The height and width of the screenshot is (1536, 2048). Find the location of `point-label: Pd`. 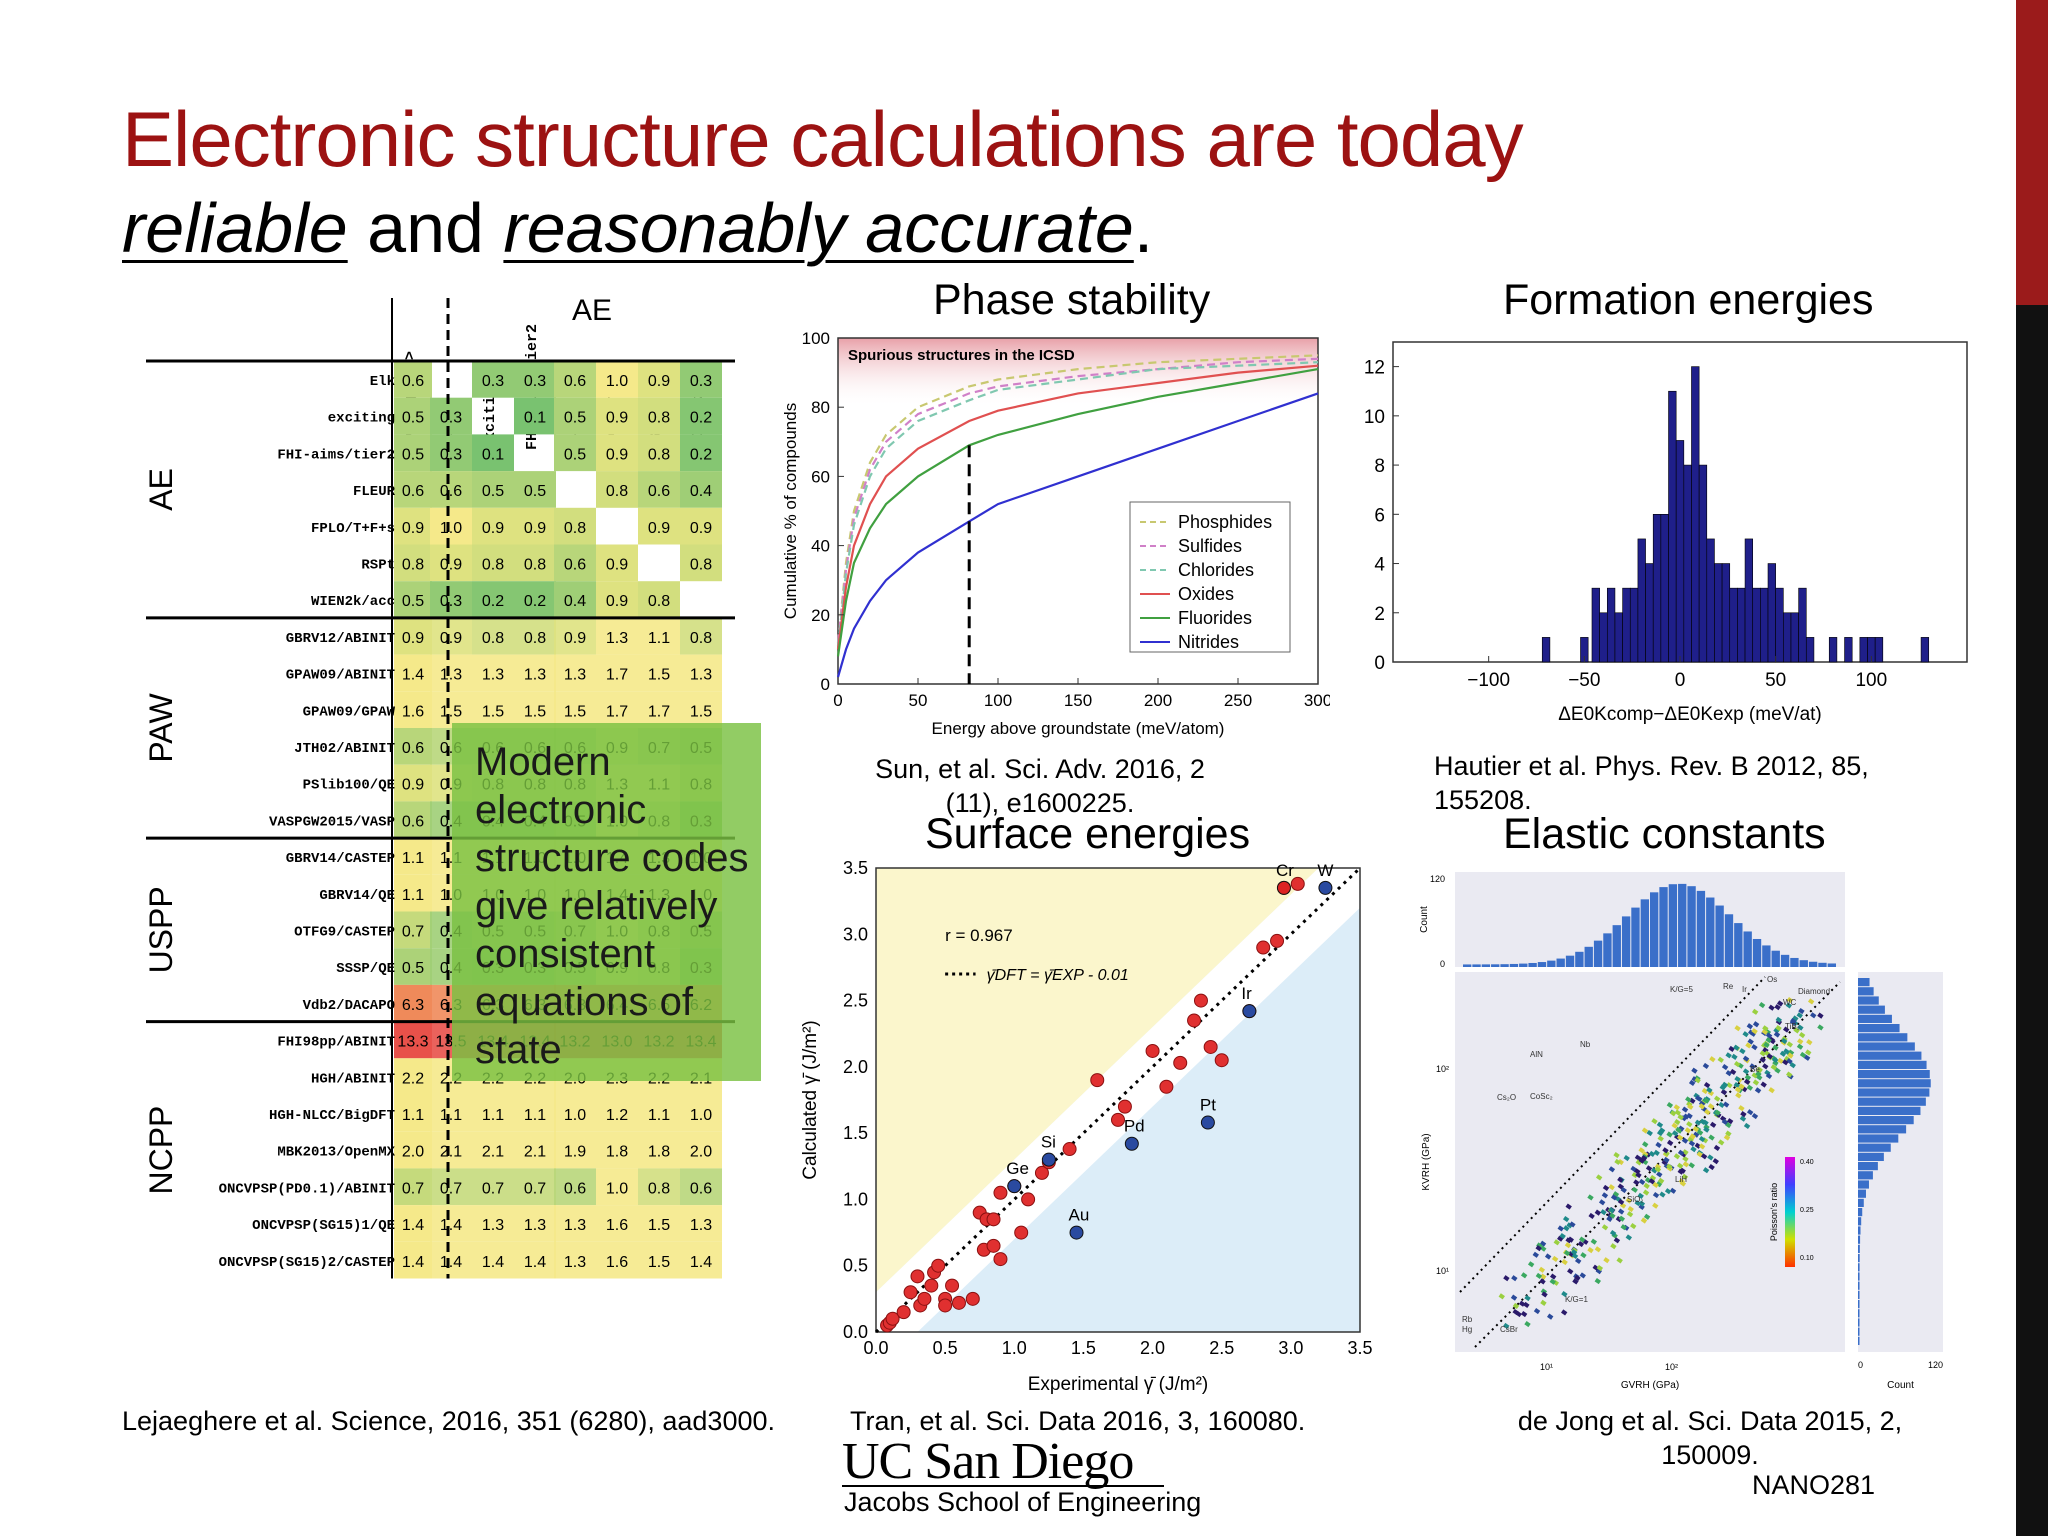

point-label: Pd is located at coordinates (1134, 1126).